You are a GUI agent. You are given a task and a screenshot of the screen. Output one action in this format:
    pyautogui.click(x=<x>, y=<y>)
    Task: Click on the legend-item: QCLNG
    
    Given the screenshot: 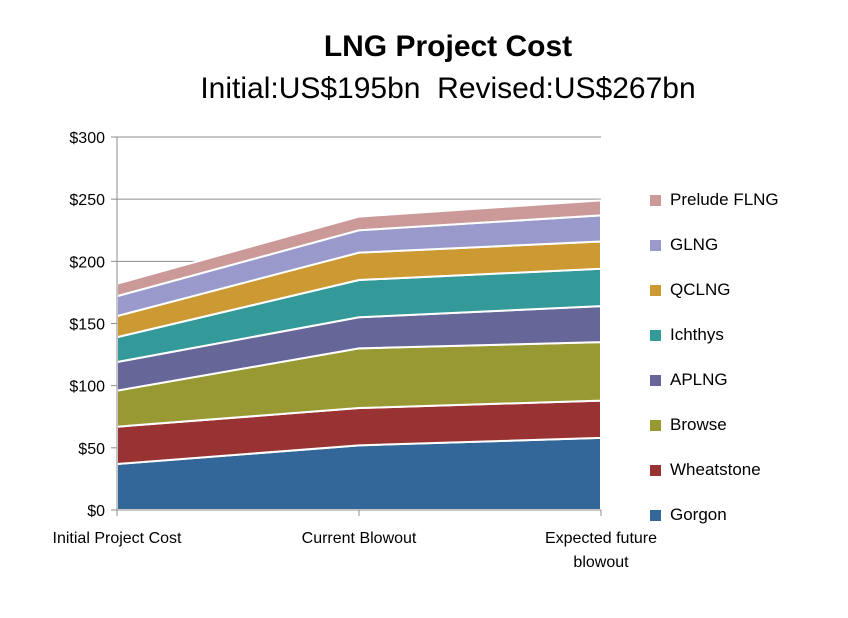 What is the action you would take?
    pyautogui.click(x=714, y=302)
    